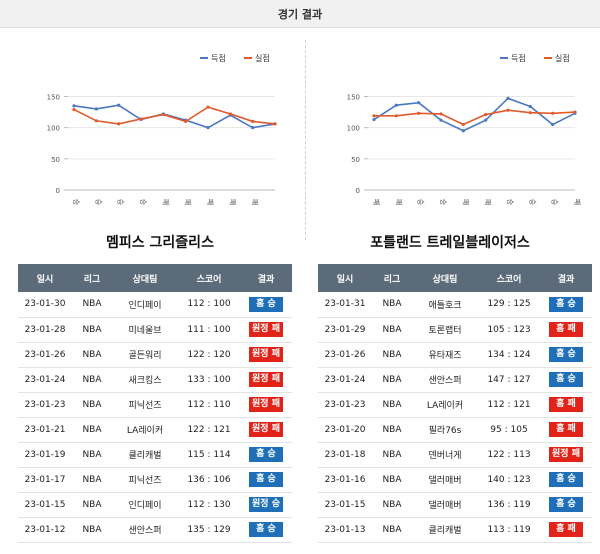 The width and height of the screenshot is (600, 554). What do you see at coordinates (509, 380) in the screenshot?
I see `score-cell: 147 : 127` at bounding box center [509, 380].